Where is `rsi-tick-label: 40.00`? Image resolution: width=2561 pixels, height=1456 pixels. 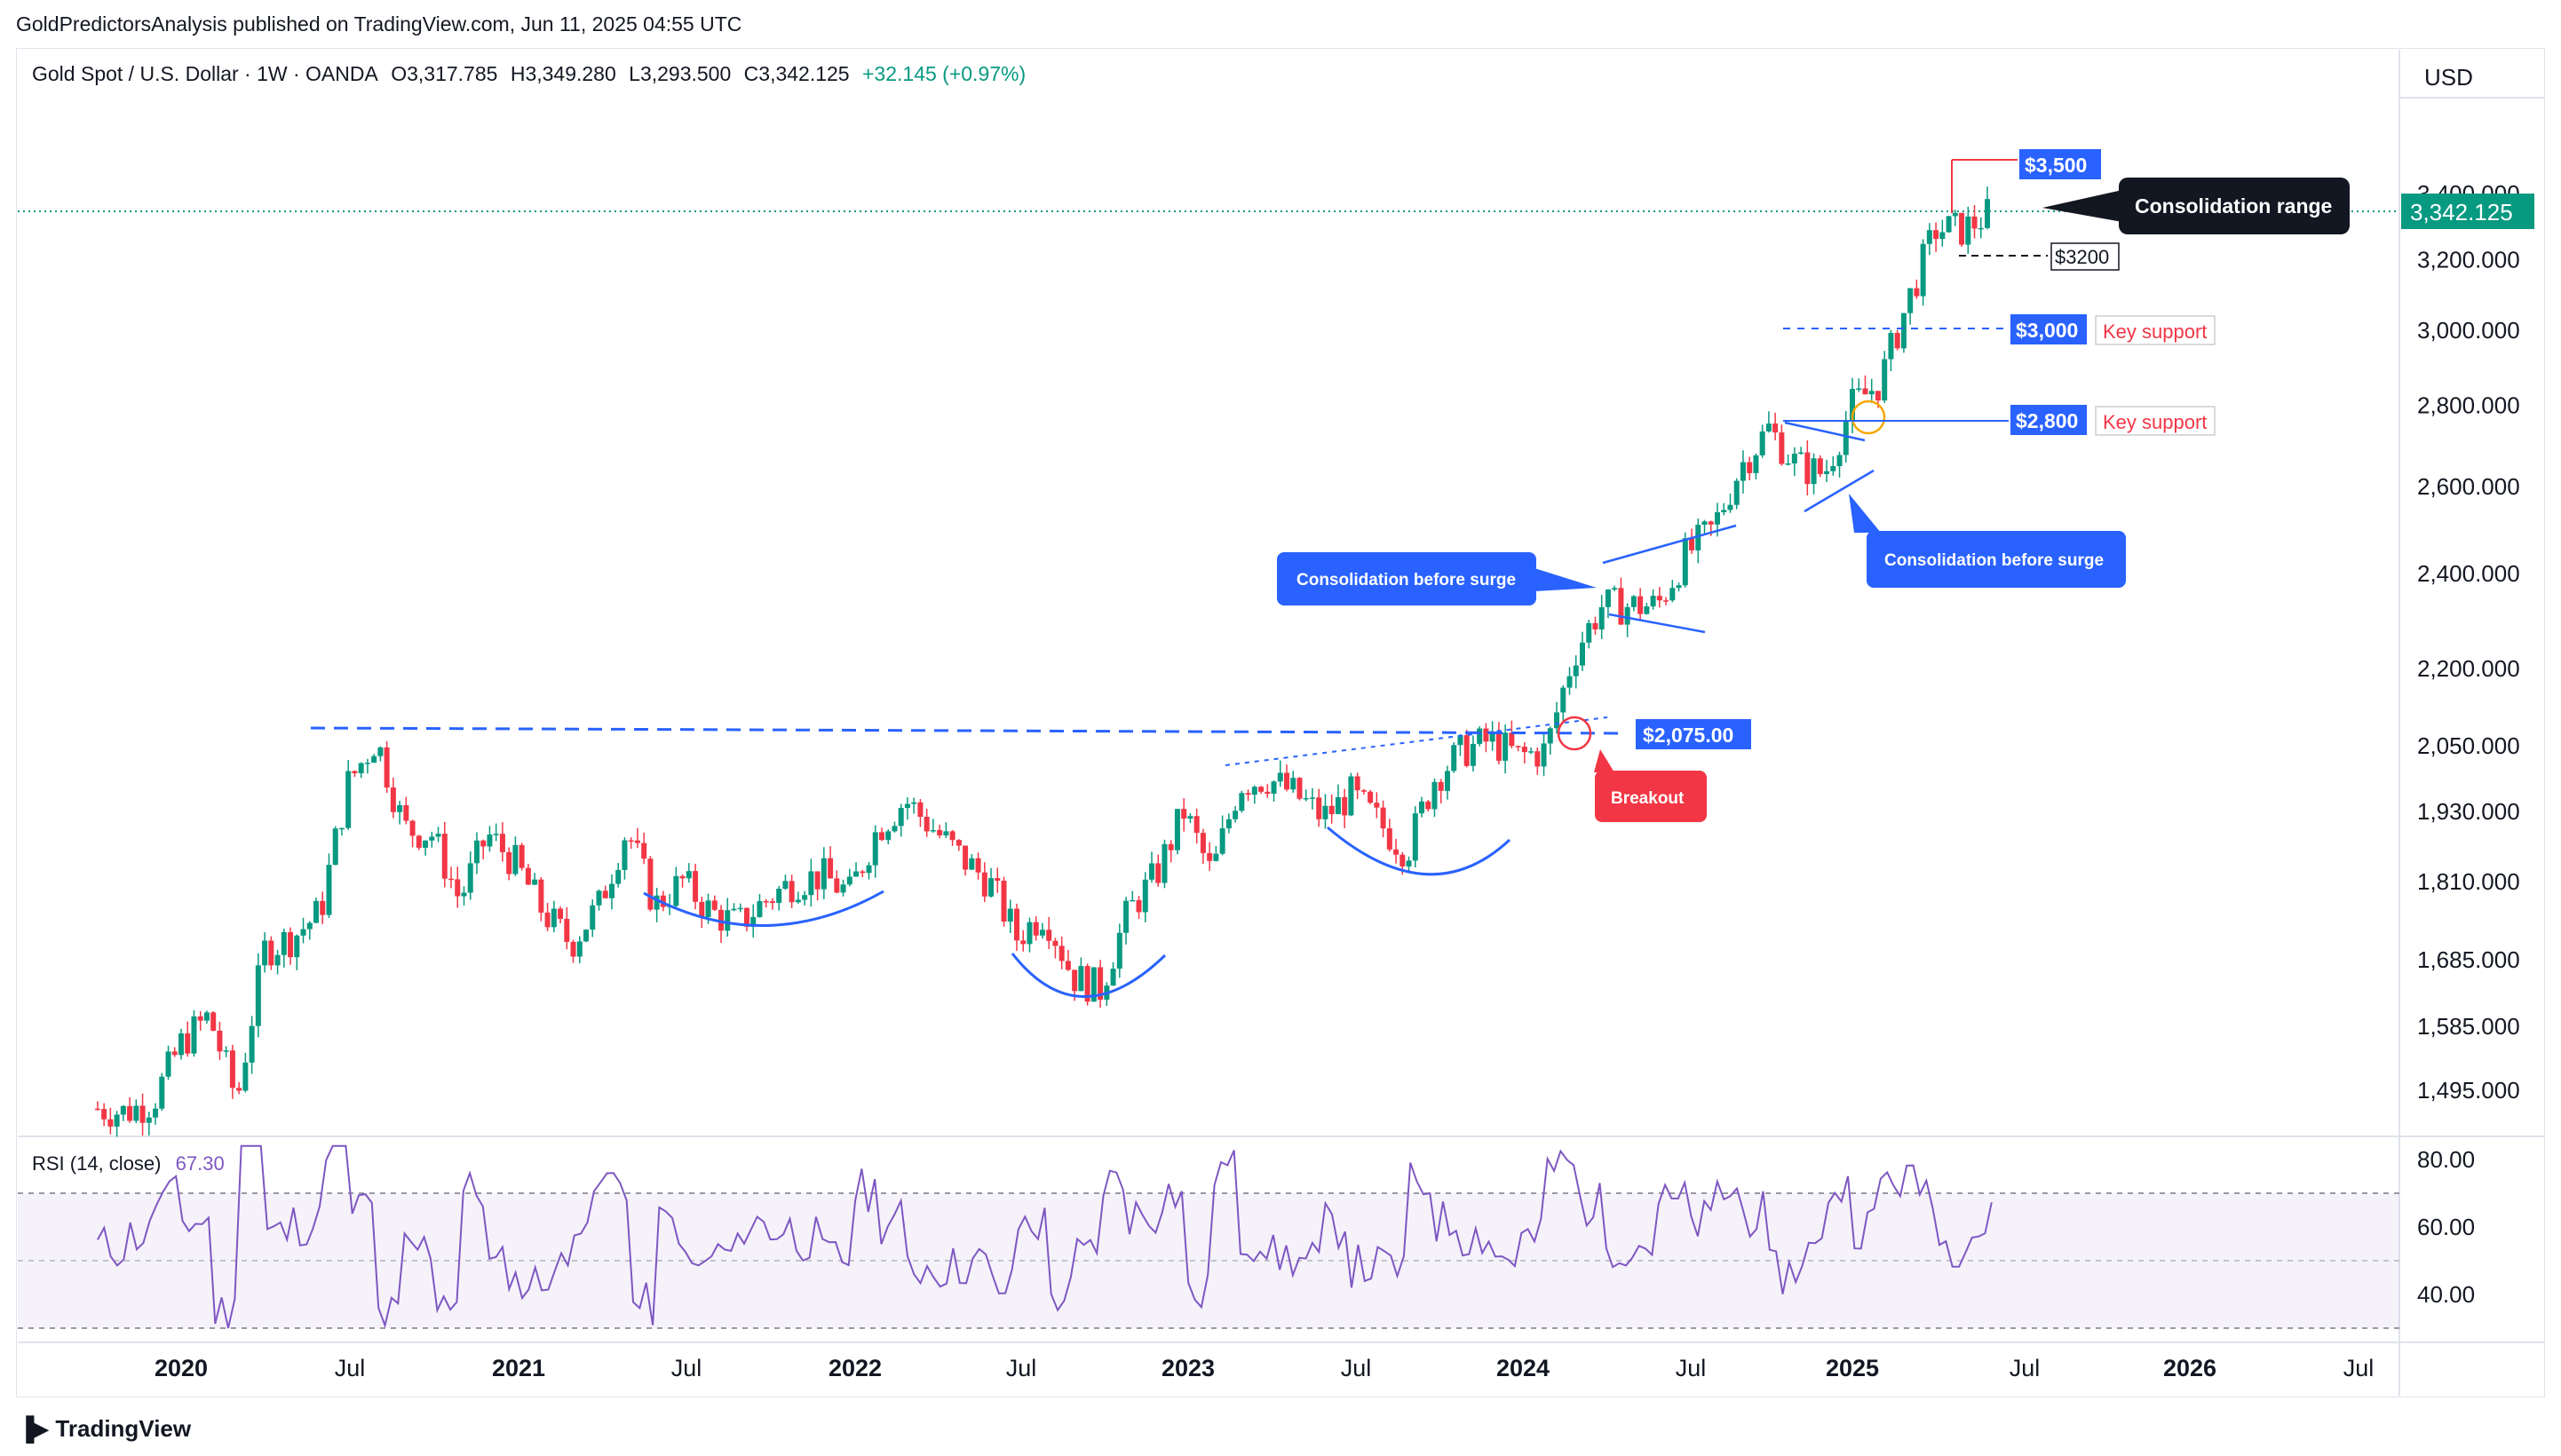
rsi-tick-label: 40.00 is located at coordinates (2446, 1294).